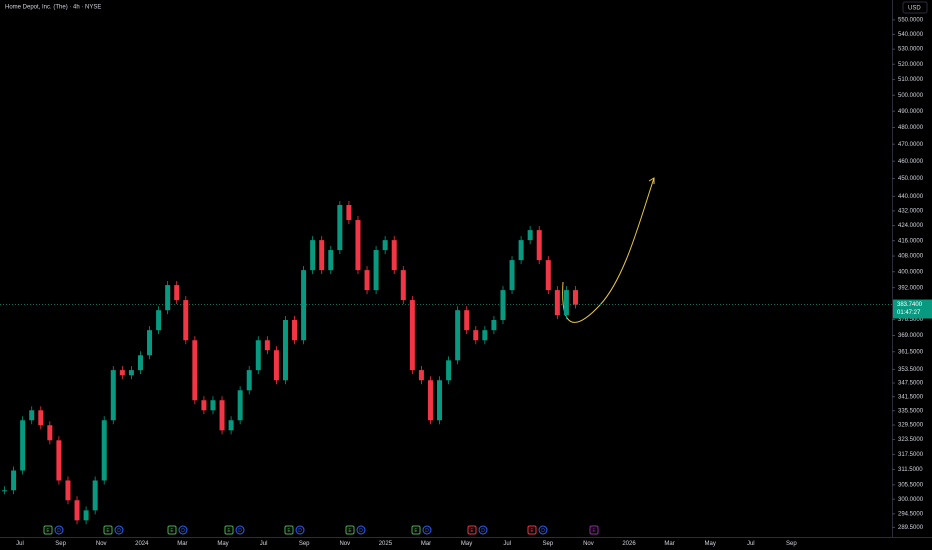 The height and width of the screenshot is (550, 932). What do you see at coordinates (909, 313) in the screenshot?
I see `countdown: 01:47:27` at bounding box center [909, 313].